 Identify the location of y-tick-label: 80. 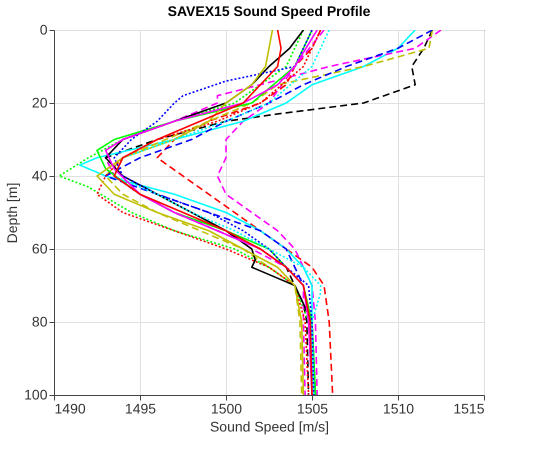
(40, 322).